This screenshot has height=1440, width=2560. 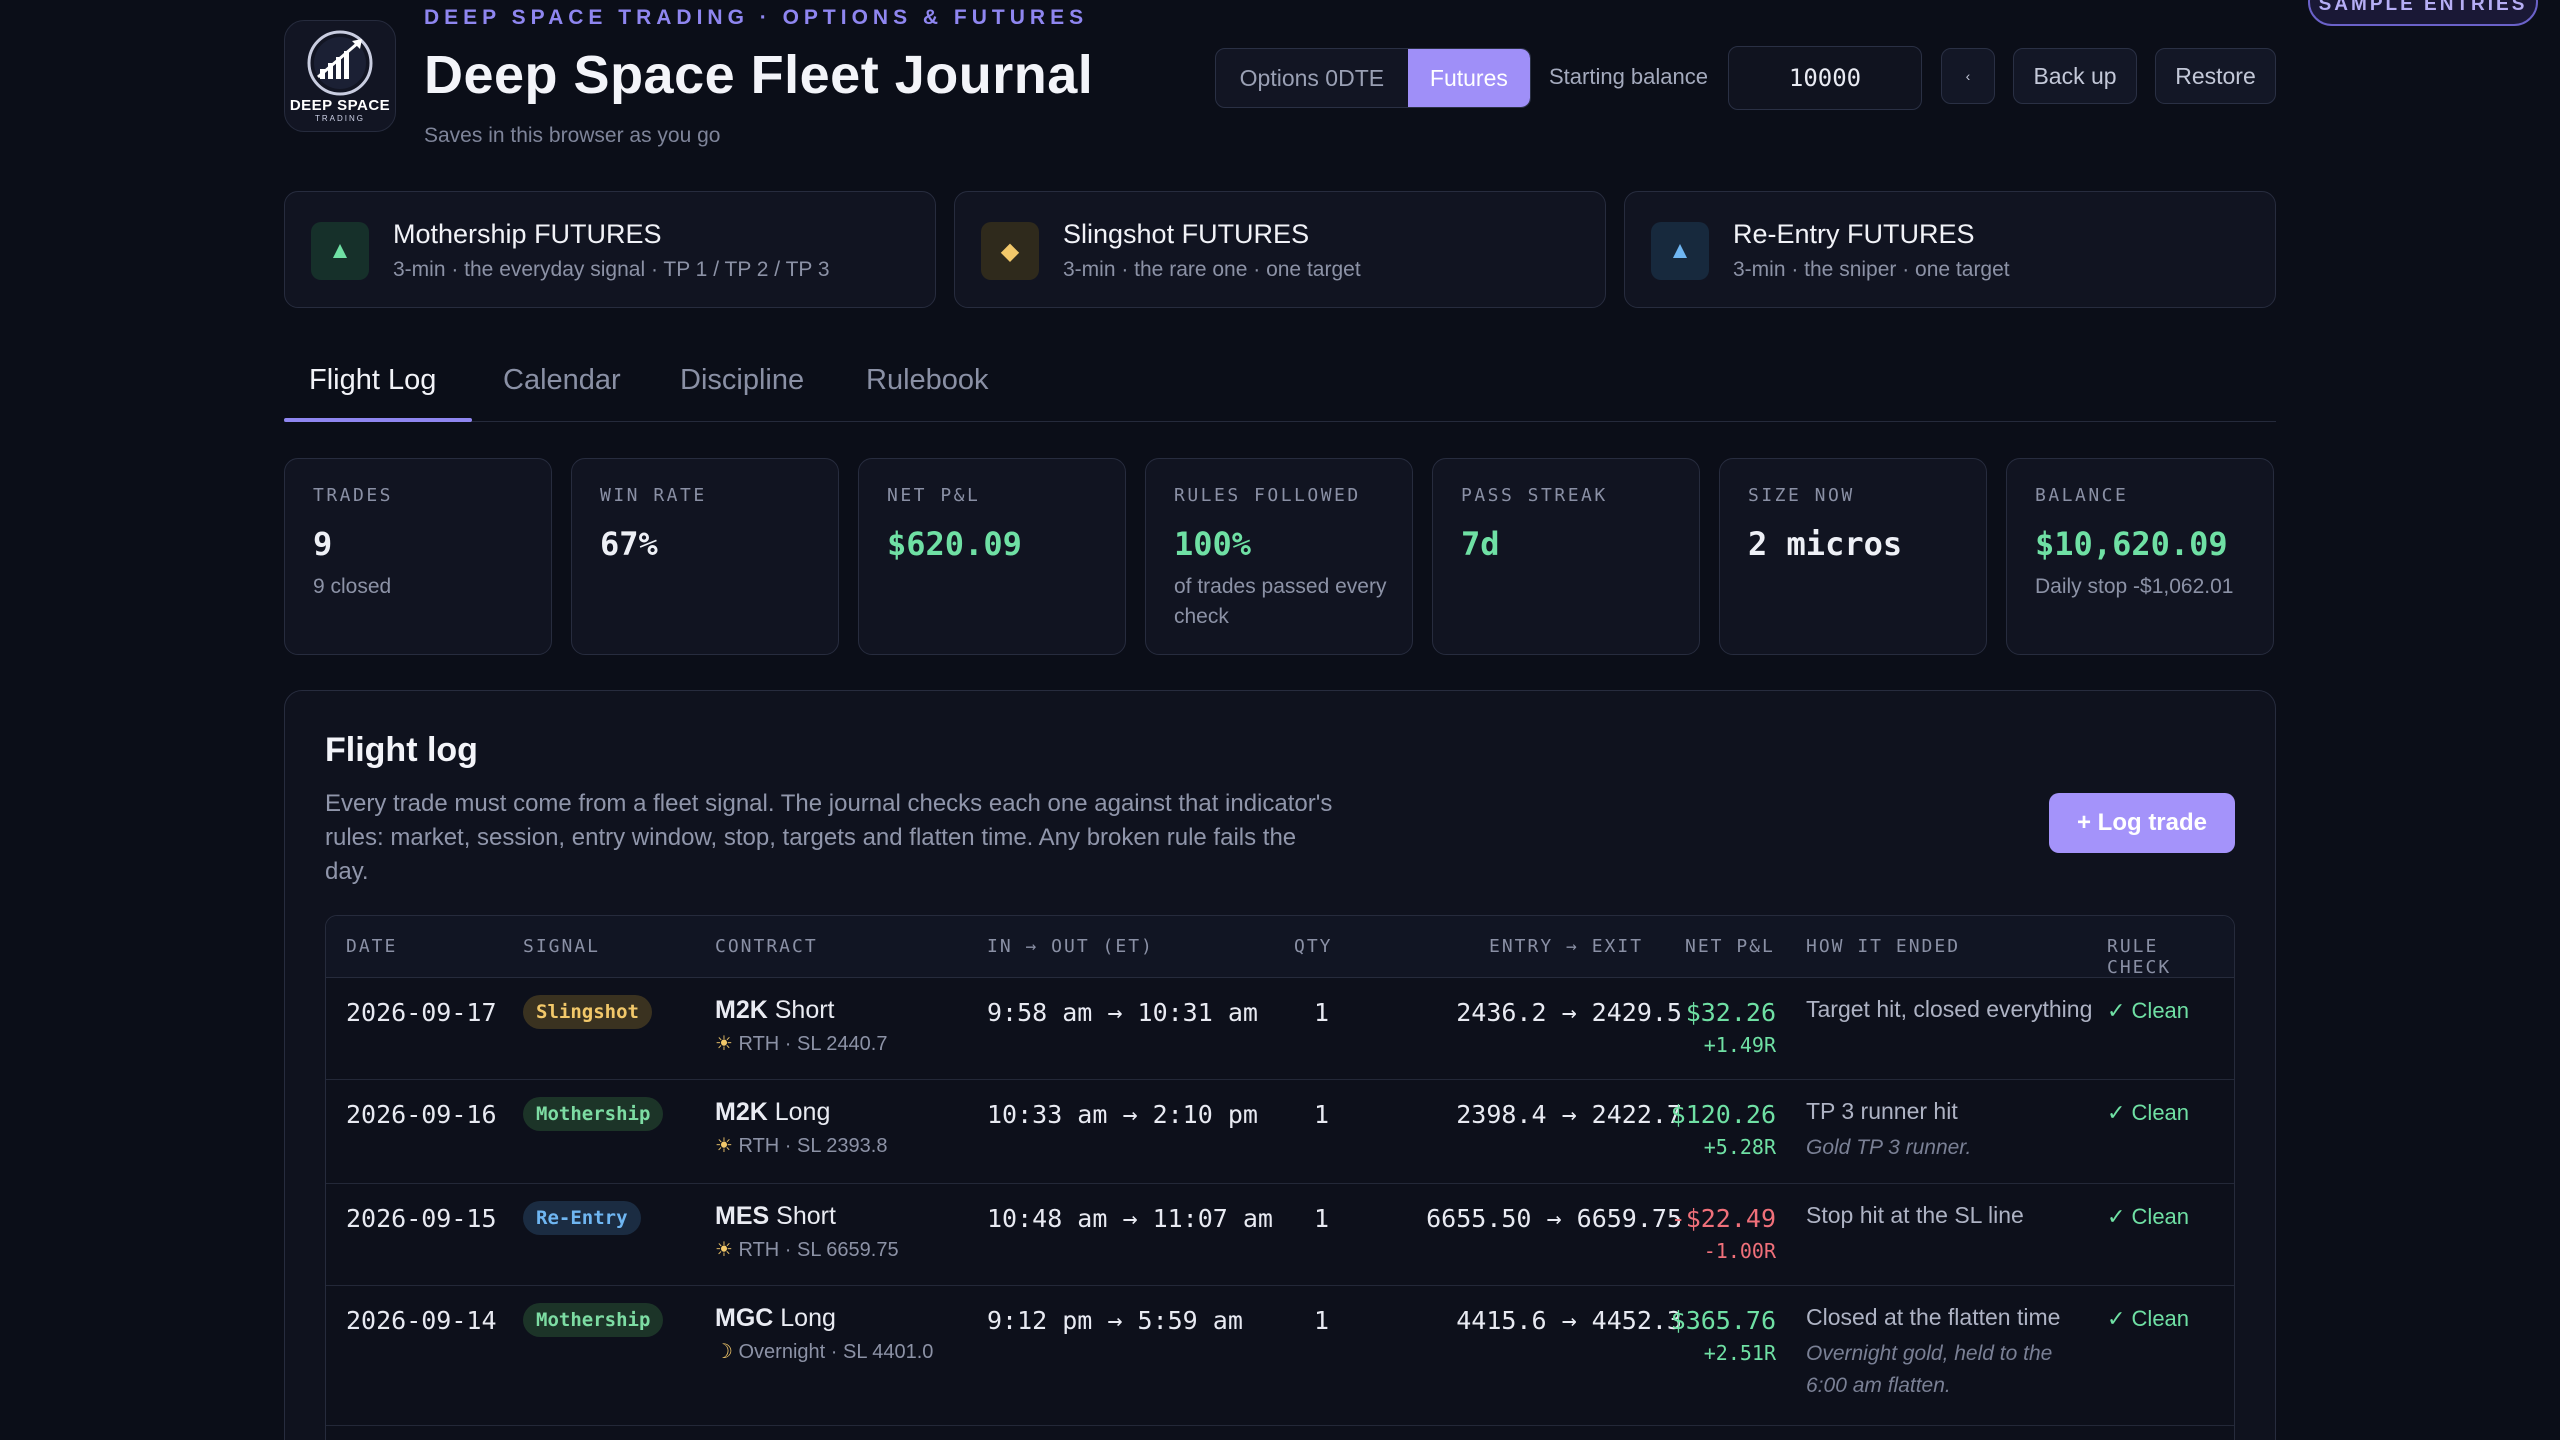 I want to click on tab-rulebook: Rulebook, so click(x=927, y=380).